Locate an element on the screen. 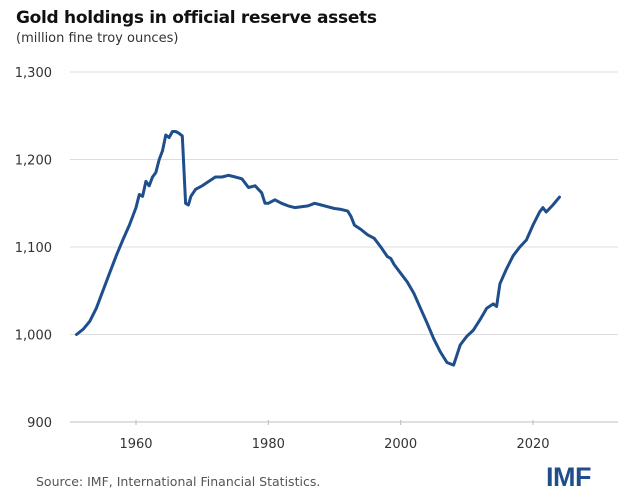  imf-logo: IMF is located at coordinates (569, 477).